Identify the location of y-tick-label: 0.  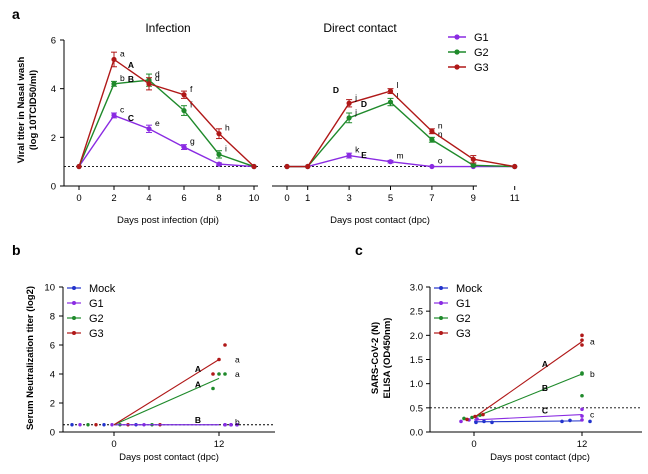
(53, 187).